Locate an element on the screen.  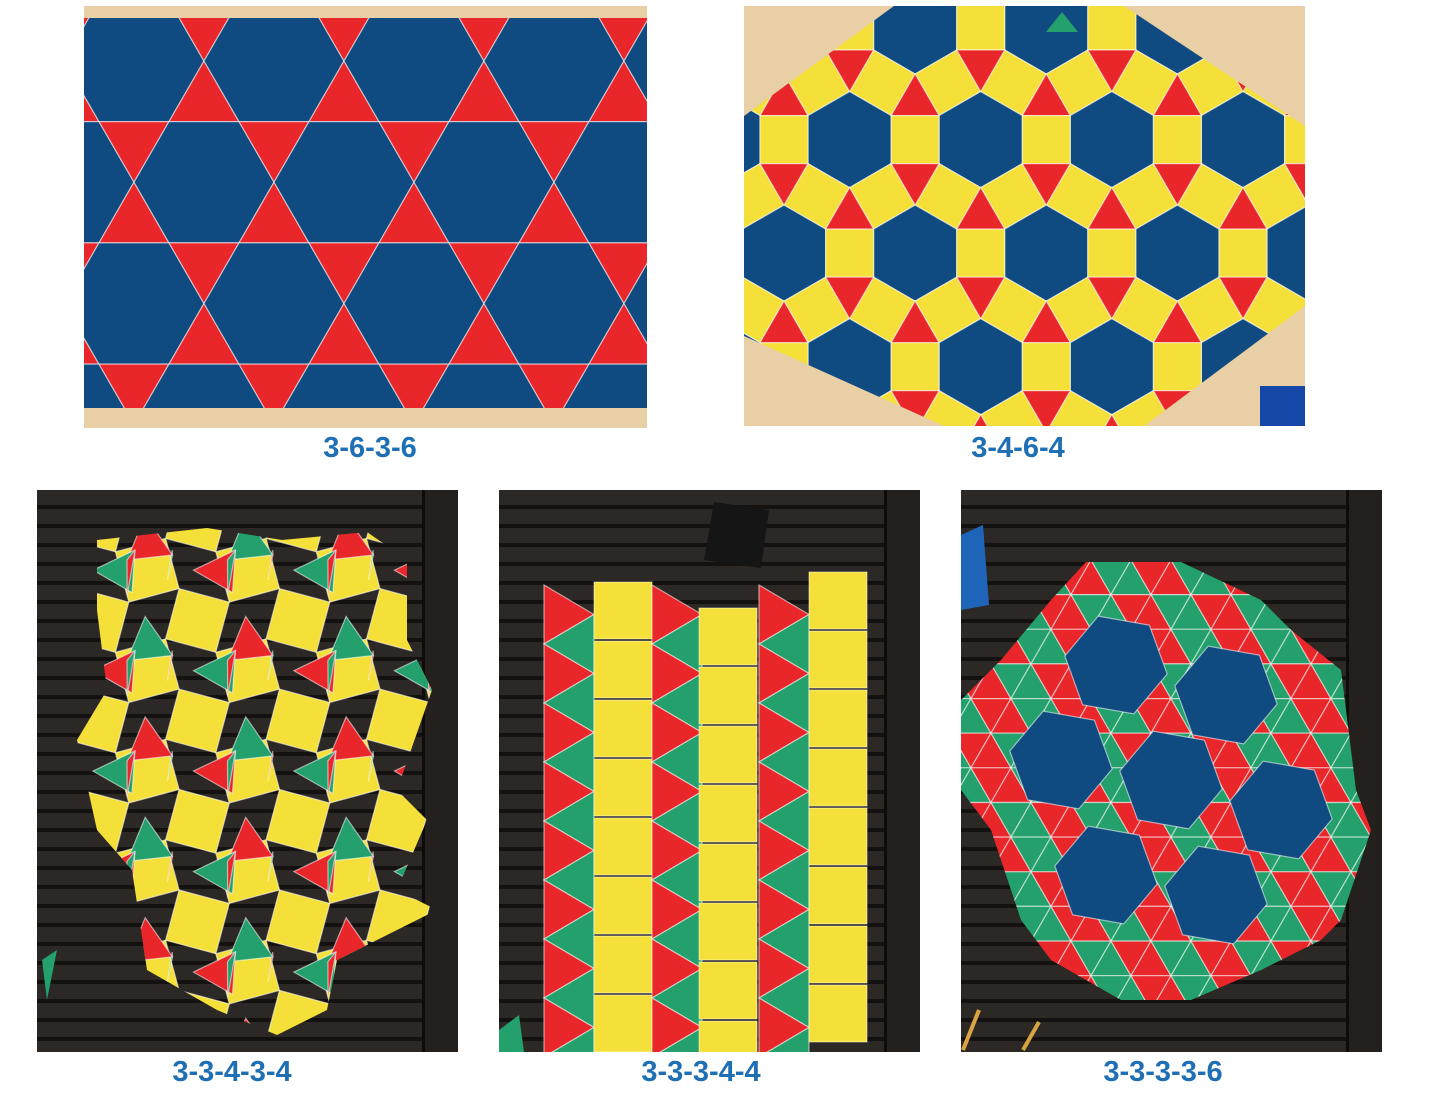
caption-3-3-4-3-4: 3-3-4-3-4 is located at coordinates (232, 1072).